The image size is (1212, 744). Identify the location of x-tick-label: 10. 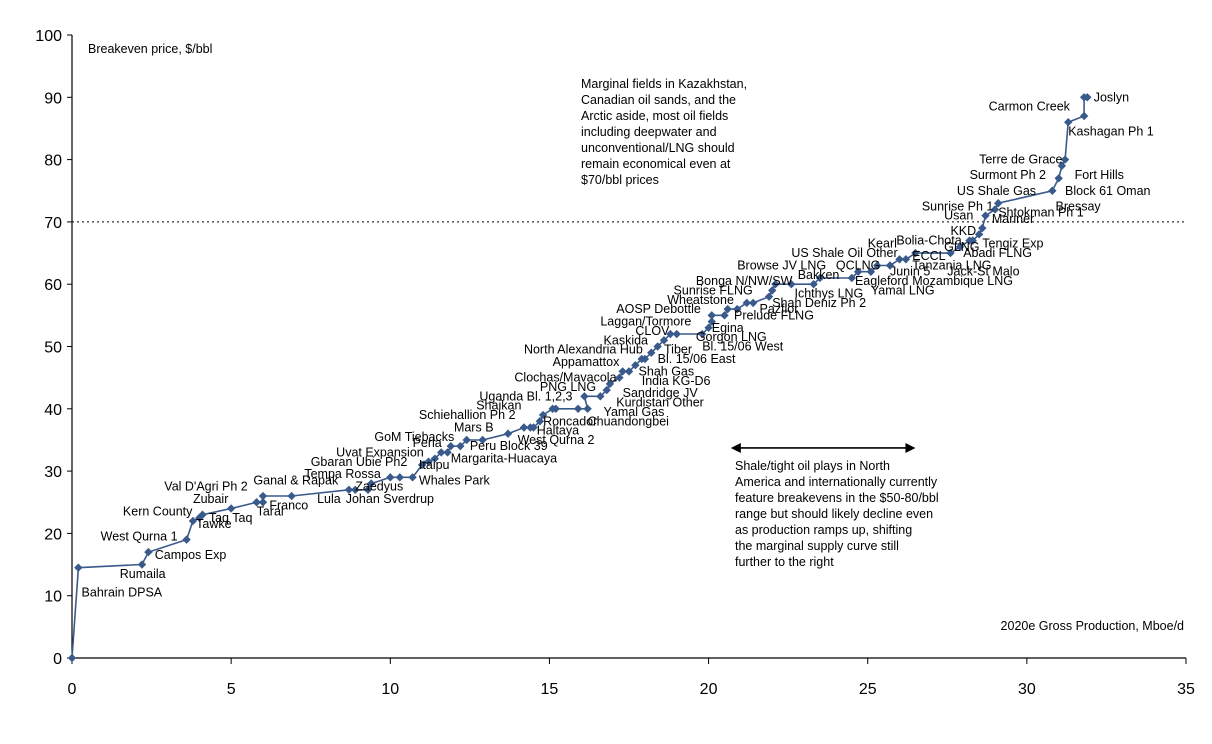
(390, 689).